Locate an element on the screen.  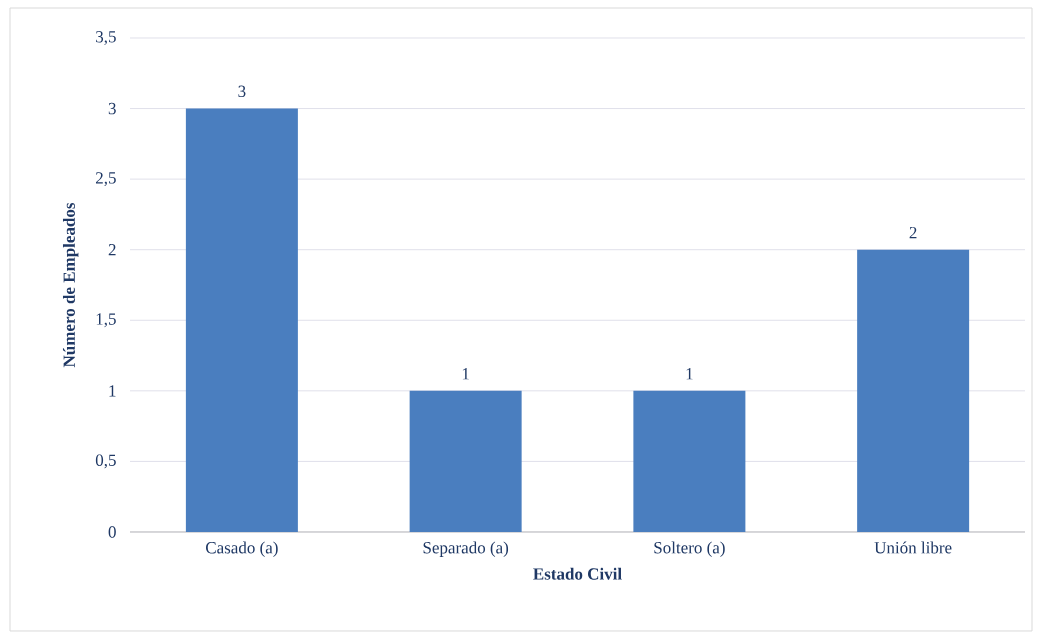
x-axis-title: Estado Civil is located at coordinates (577, 573).